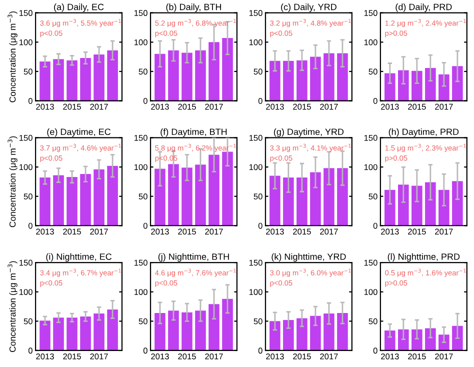  Describe the element at coordinates (79, 132) in the screenshot. I see `chart-title: (e) Daytime, EC` at that location.